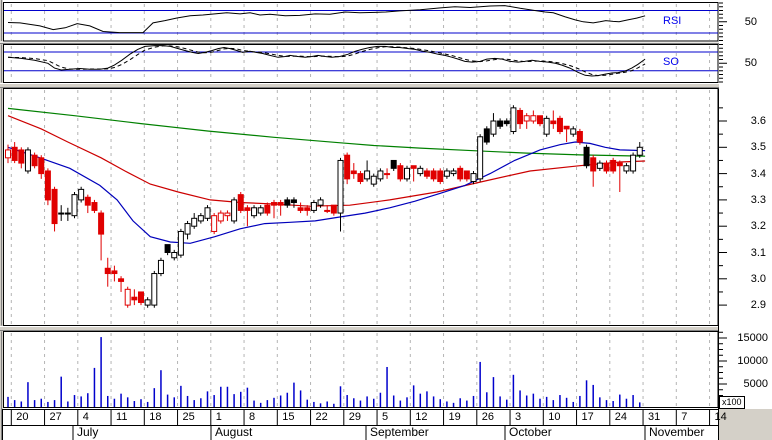 Image resolution: width=772 pixels, height=440 pixels. What do you see at coordinates (421, 417) in the screenshot?
I see `week-axis-label: 12` at bounding box center [421, 417].